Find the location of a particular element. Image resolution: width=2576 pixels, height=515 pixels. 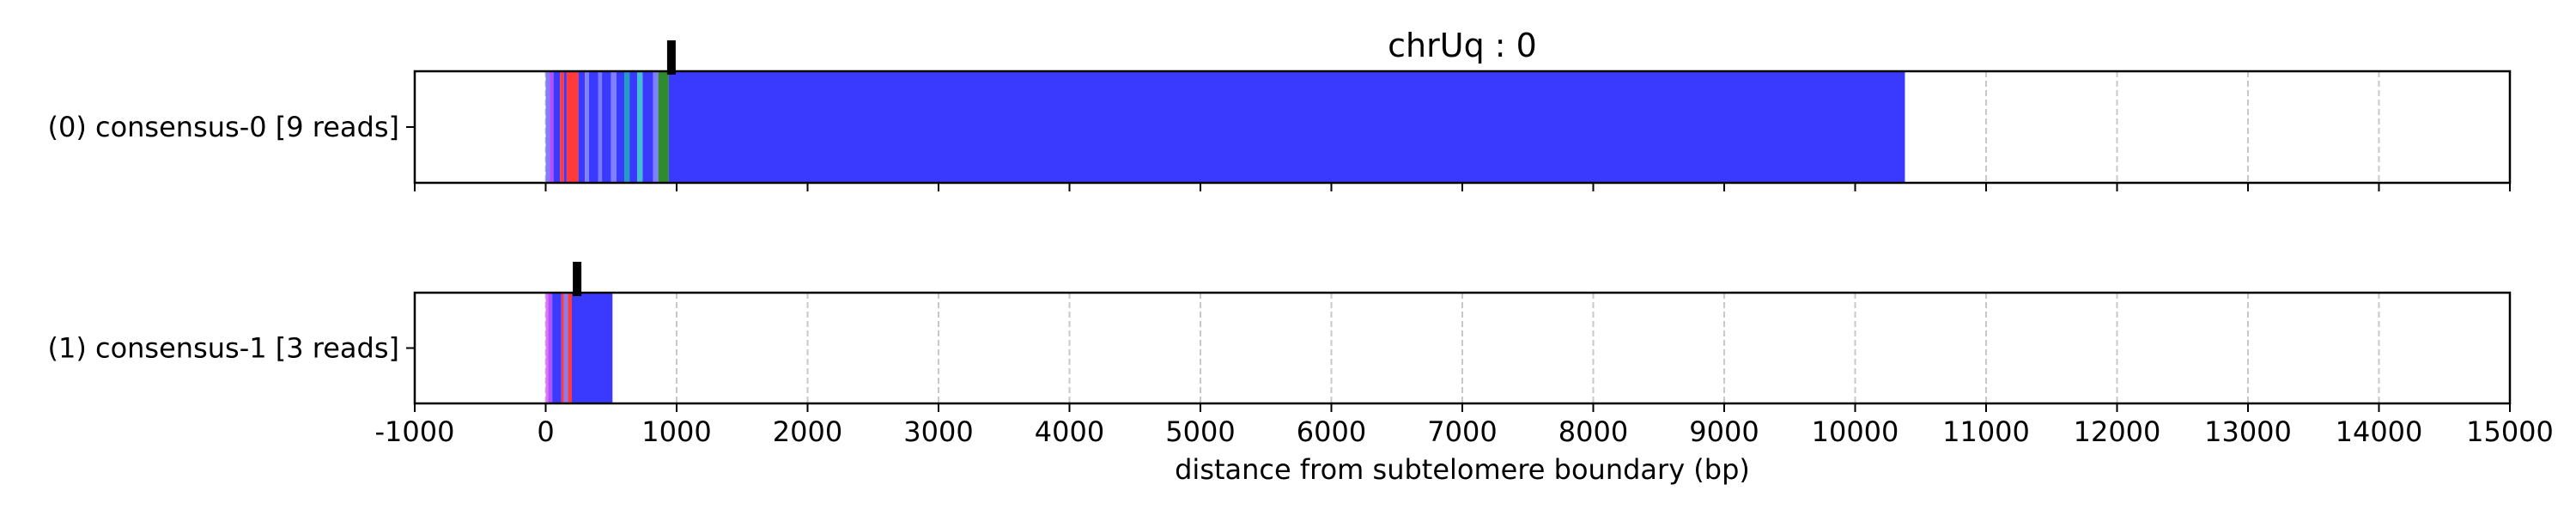

x-tick-label: 1000 is located at coordinates (676, 431).